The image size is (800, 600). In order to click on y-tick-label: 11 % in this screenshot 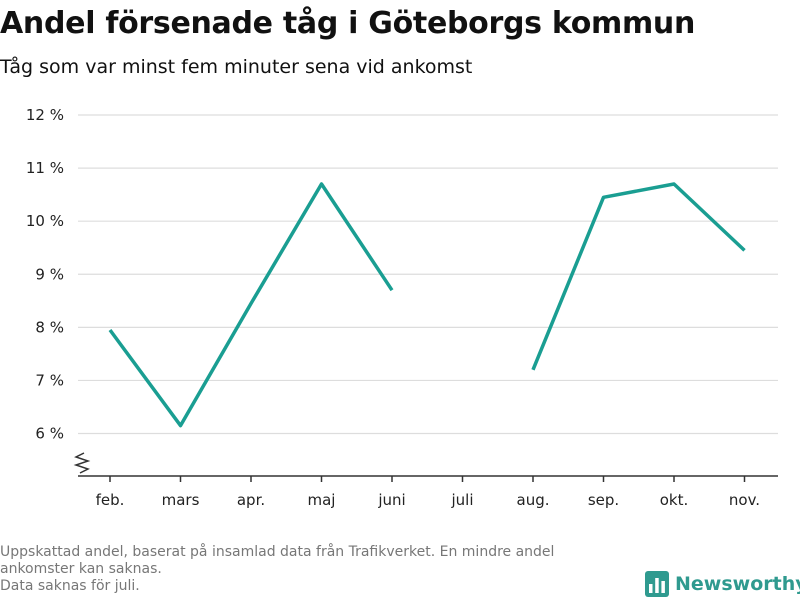, I will do `click(45, 168)`.